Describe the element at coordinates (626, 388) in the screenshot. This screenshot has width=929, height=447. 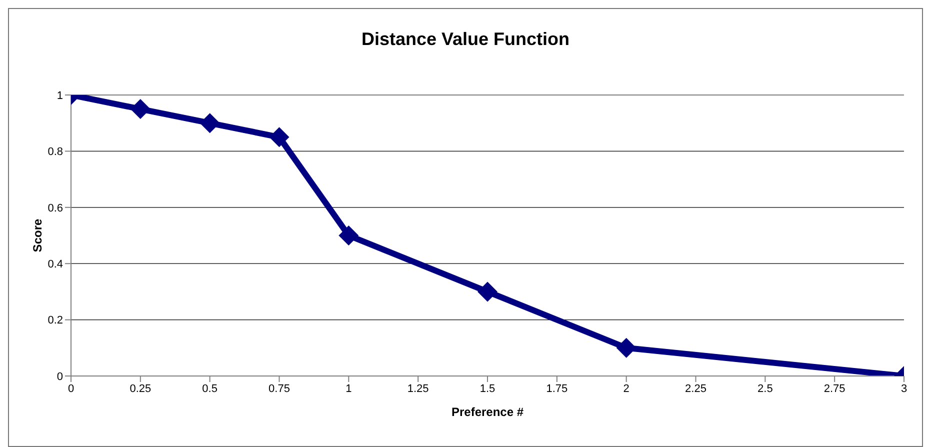
I see `x-tick-label: 2` at that location.